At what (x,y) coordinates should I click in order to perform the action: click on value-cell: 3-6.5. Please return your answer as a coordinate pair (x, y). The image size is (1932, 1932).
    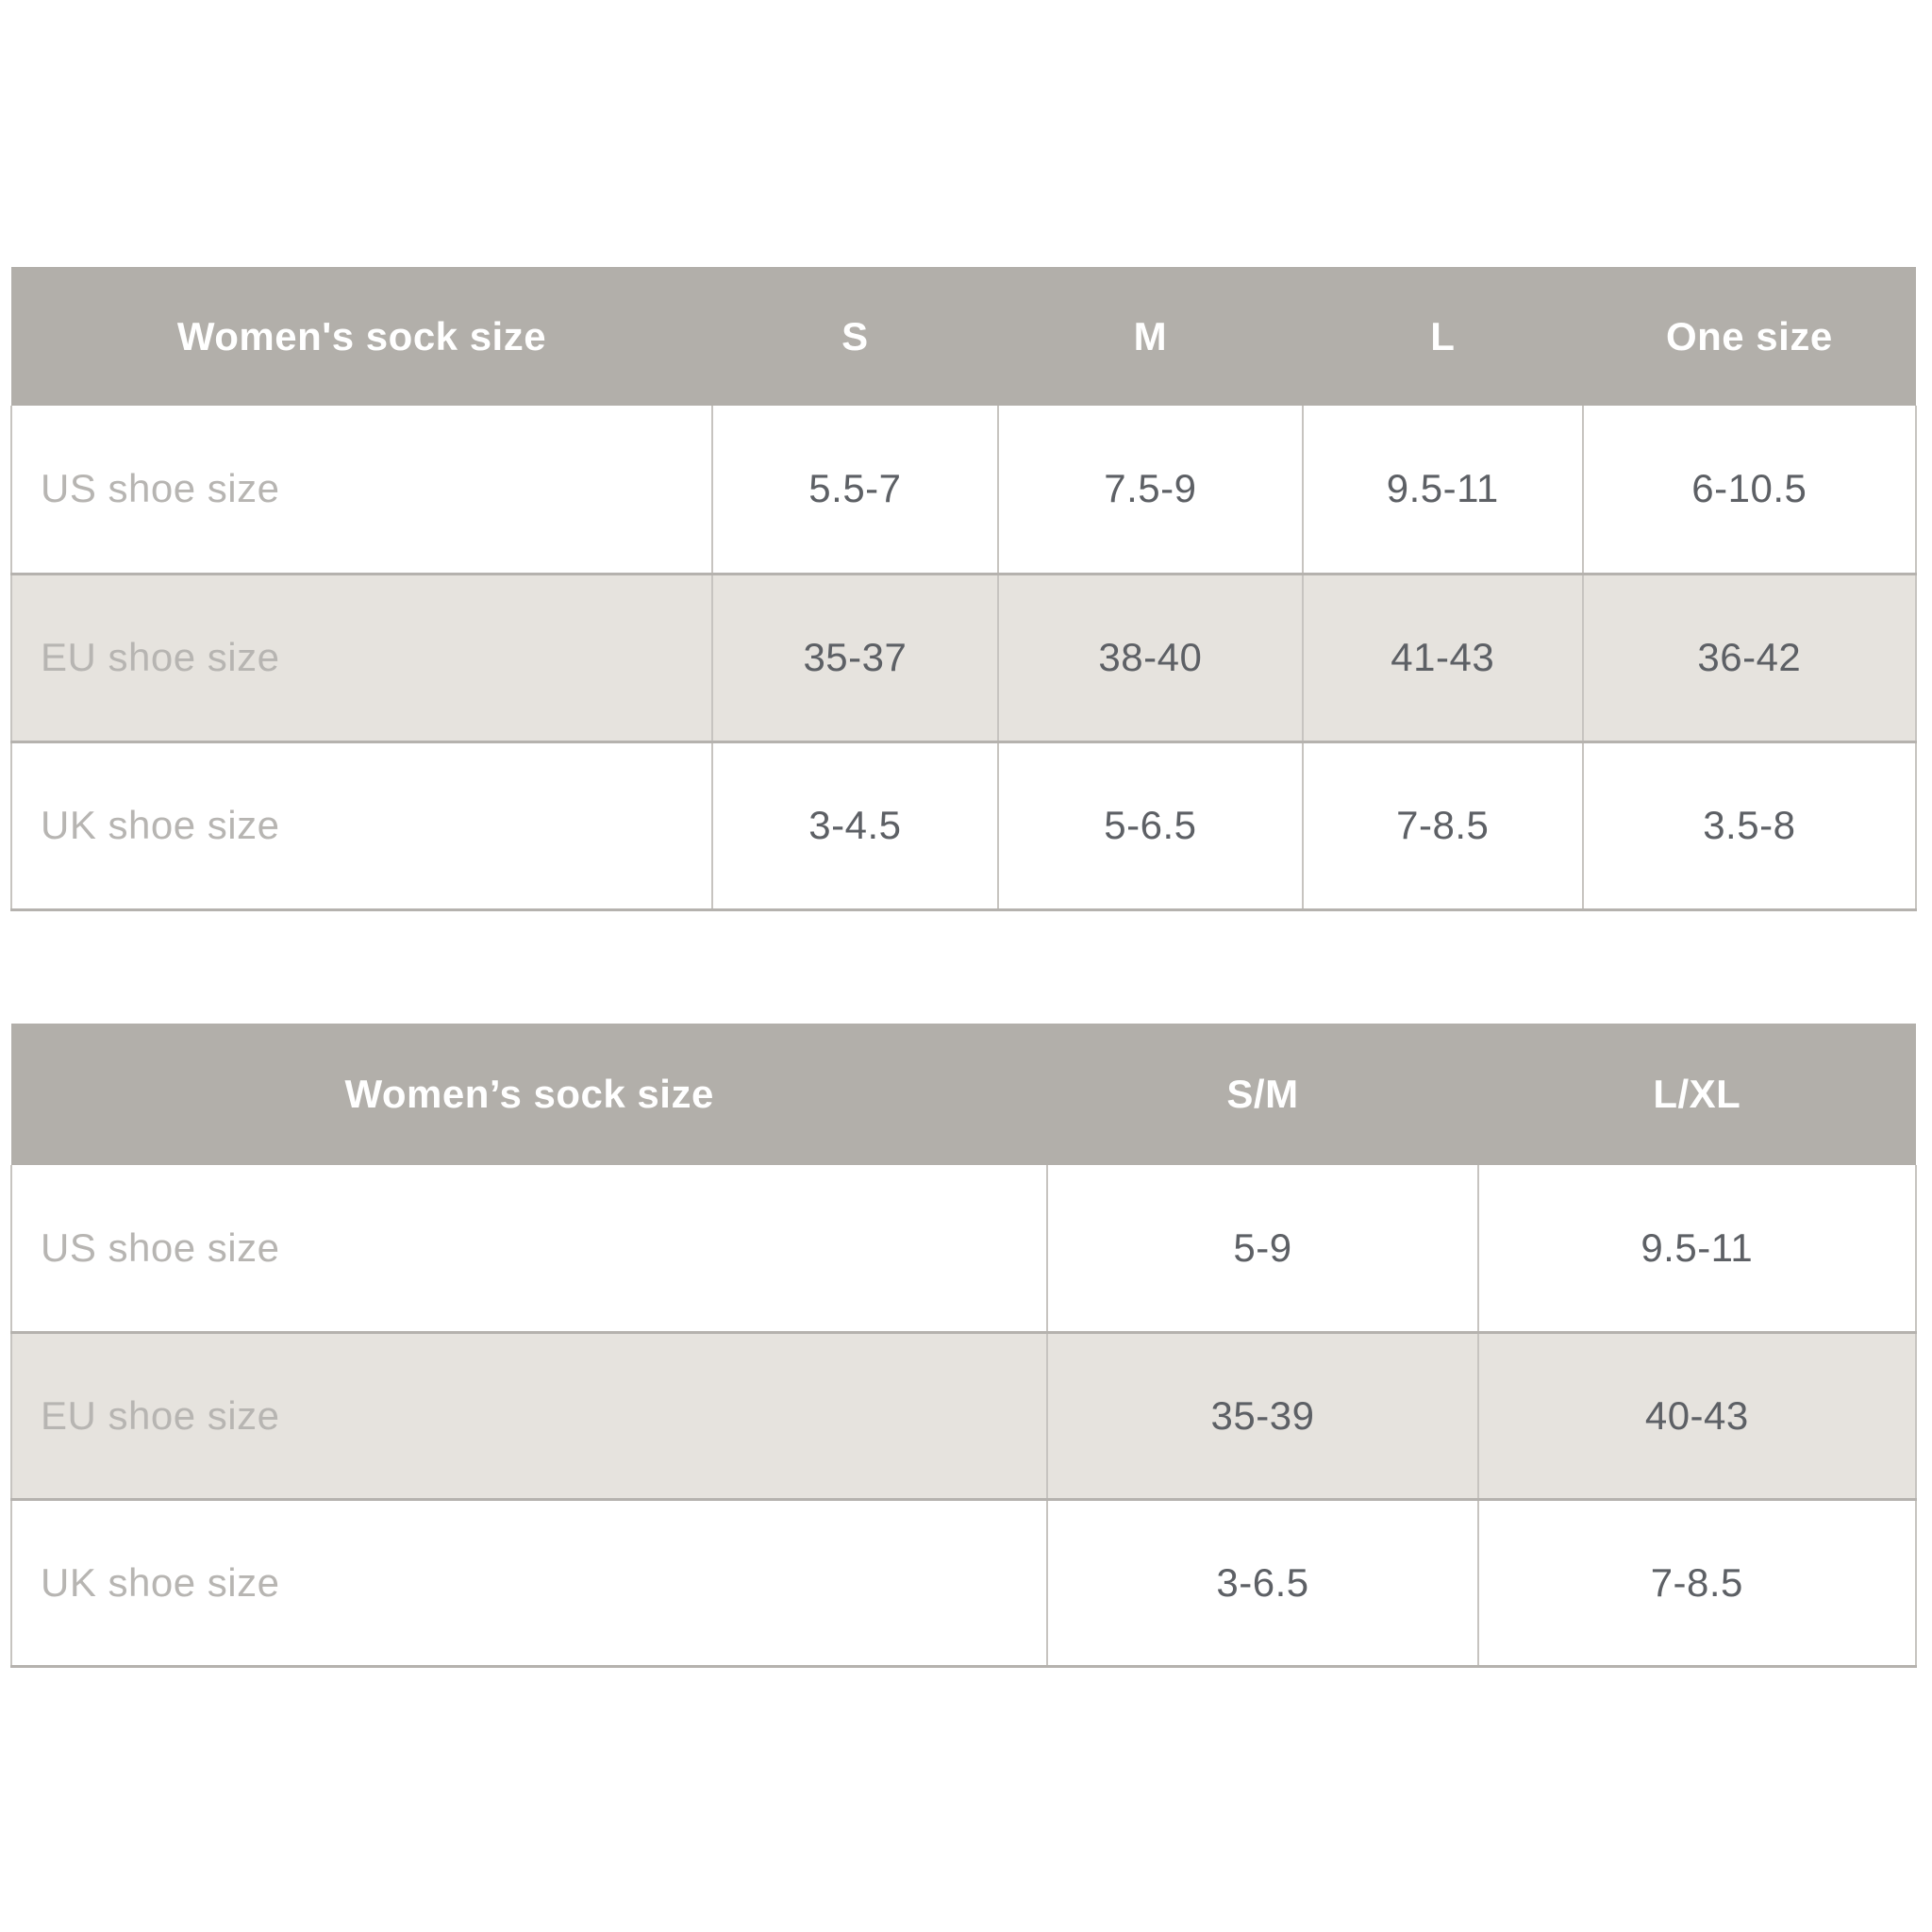
    Looking at the image, I should click on (1263, 1584).